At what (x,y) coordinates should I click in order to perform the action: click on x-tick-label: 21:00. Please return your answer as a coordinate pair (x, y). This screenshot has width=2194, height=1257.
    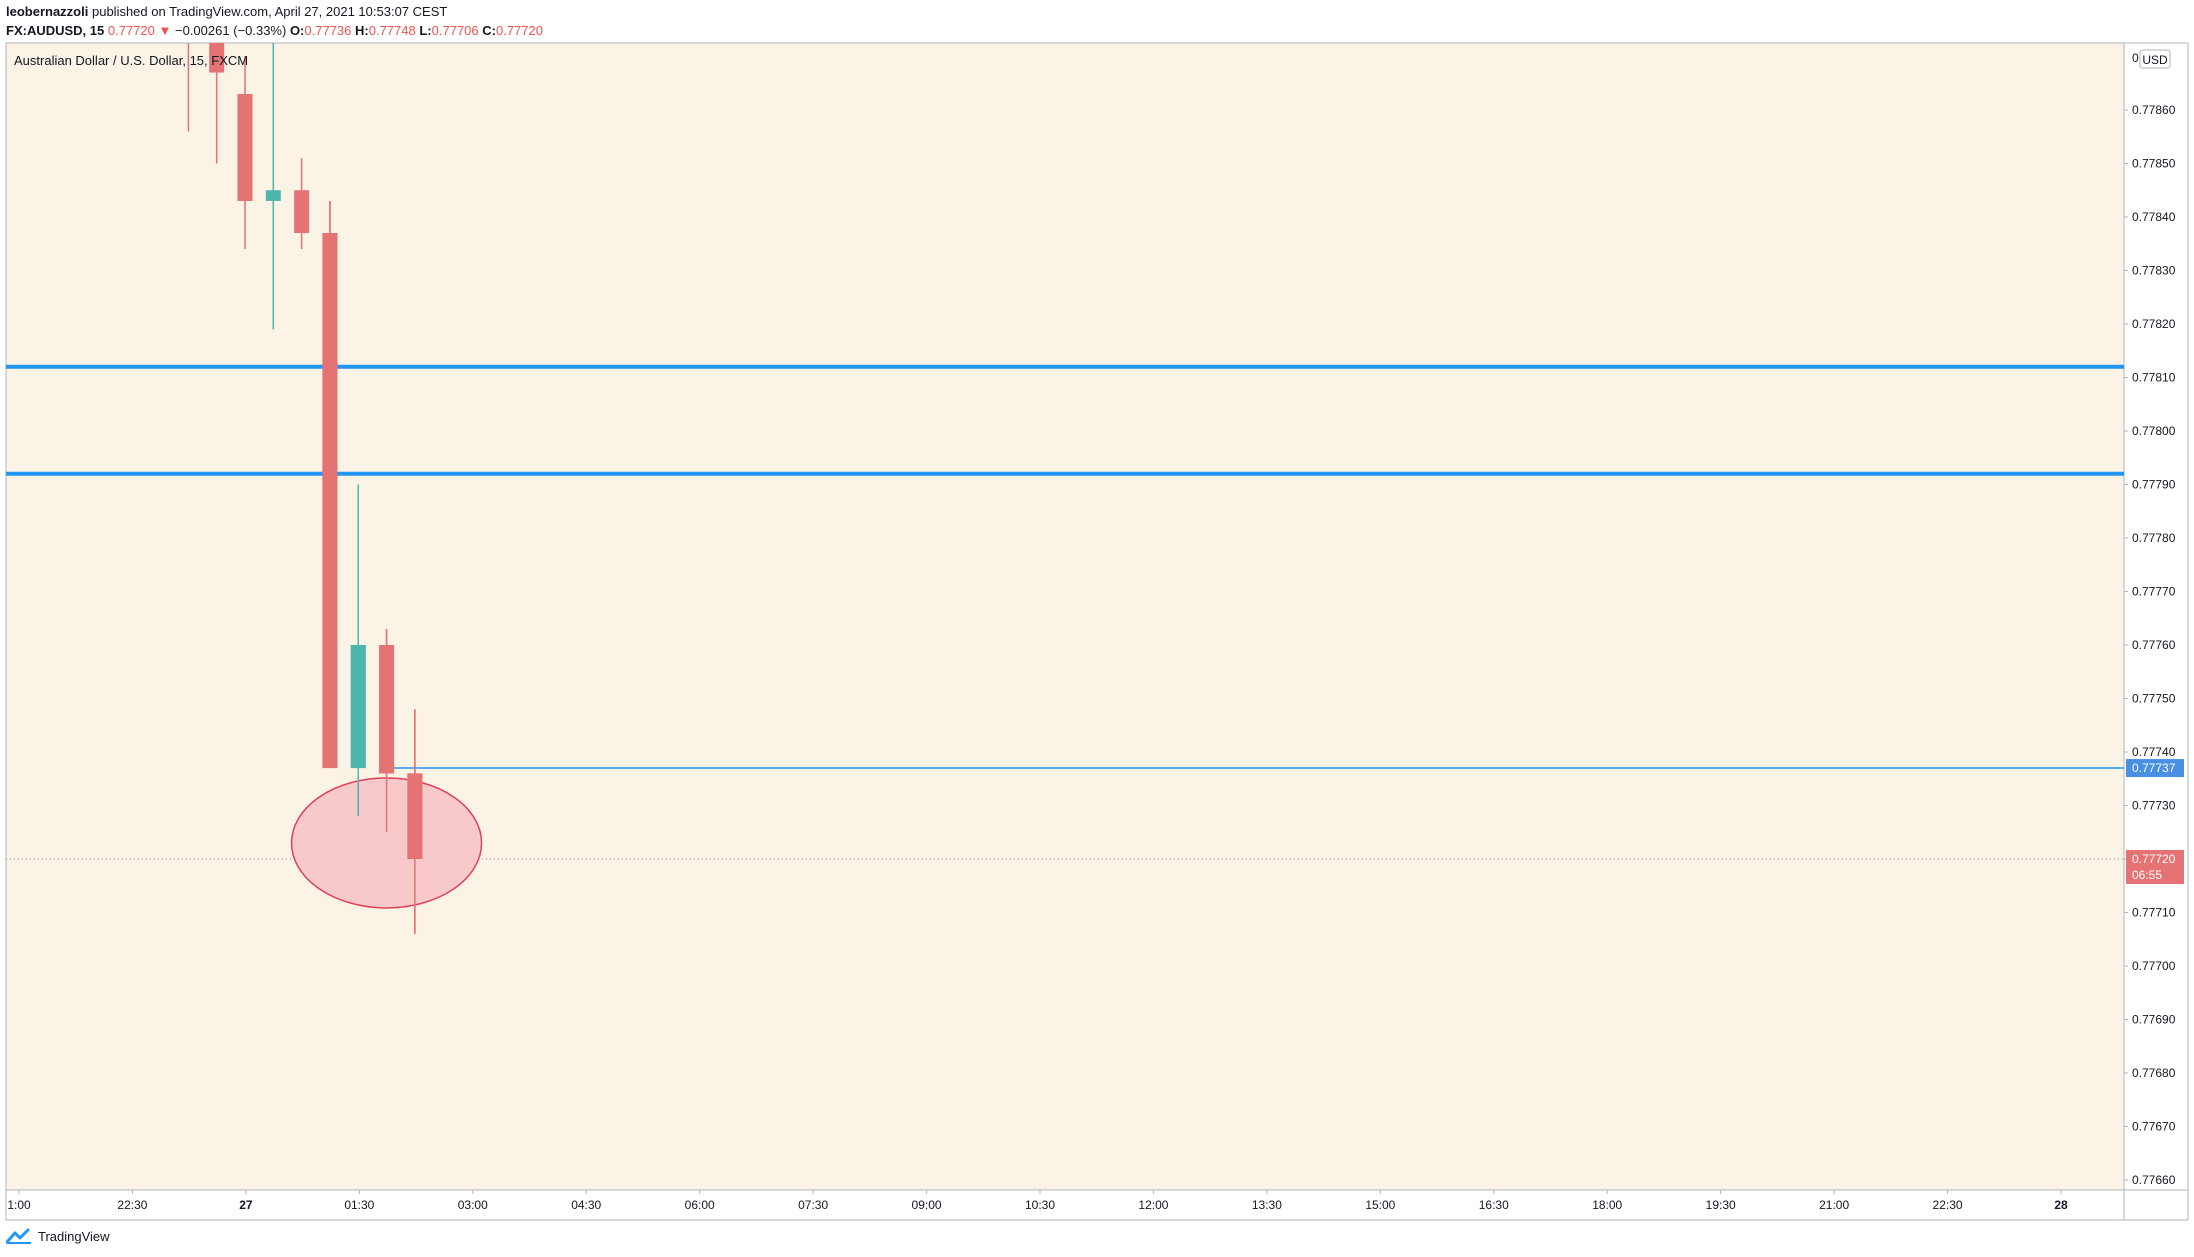
    Looking at the image, I should click on (1834, 1205).